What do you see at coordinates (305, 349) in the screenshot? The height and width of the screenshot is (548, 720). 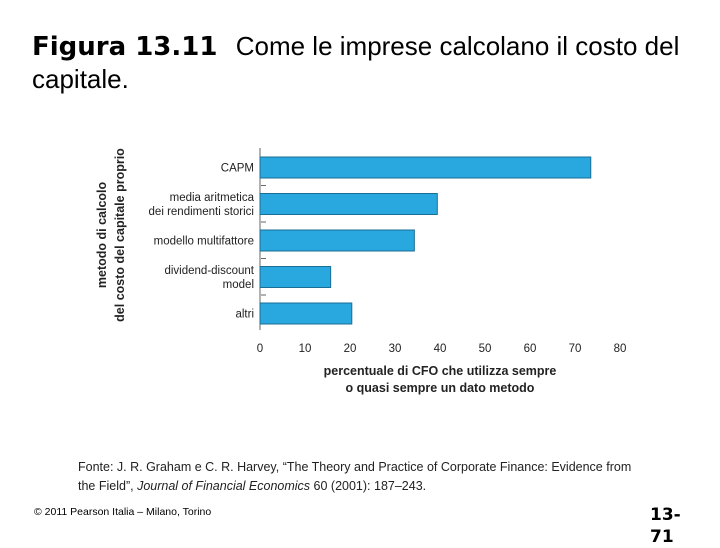 I see `x-tick-label-1: 10` at bounding box center [305, 349].